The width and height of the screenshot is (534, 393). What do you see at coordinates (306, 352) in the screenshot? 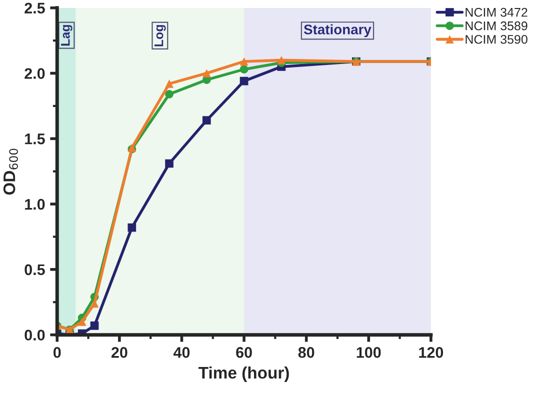
I see `x-tick-label: 80` at bounding box center [306, 352].